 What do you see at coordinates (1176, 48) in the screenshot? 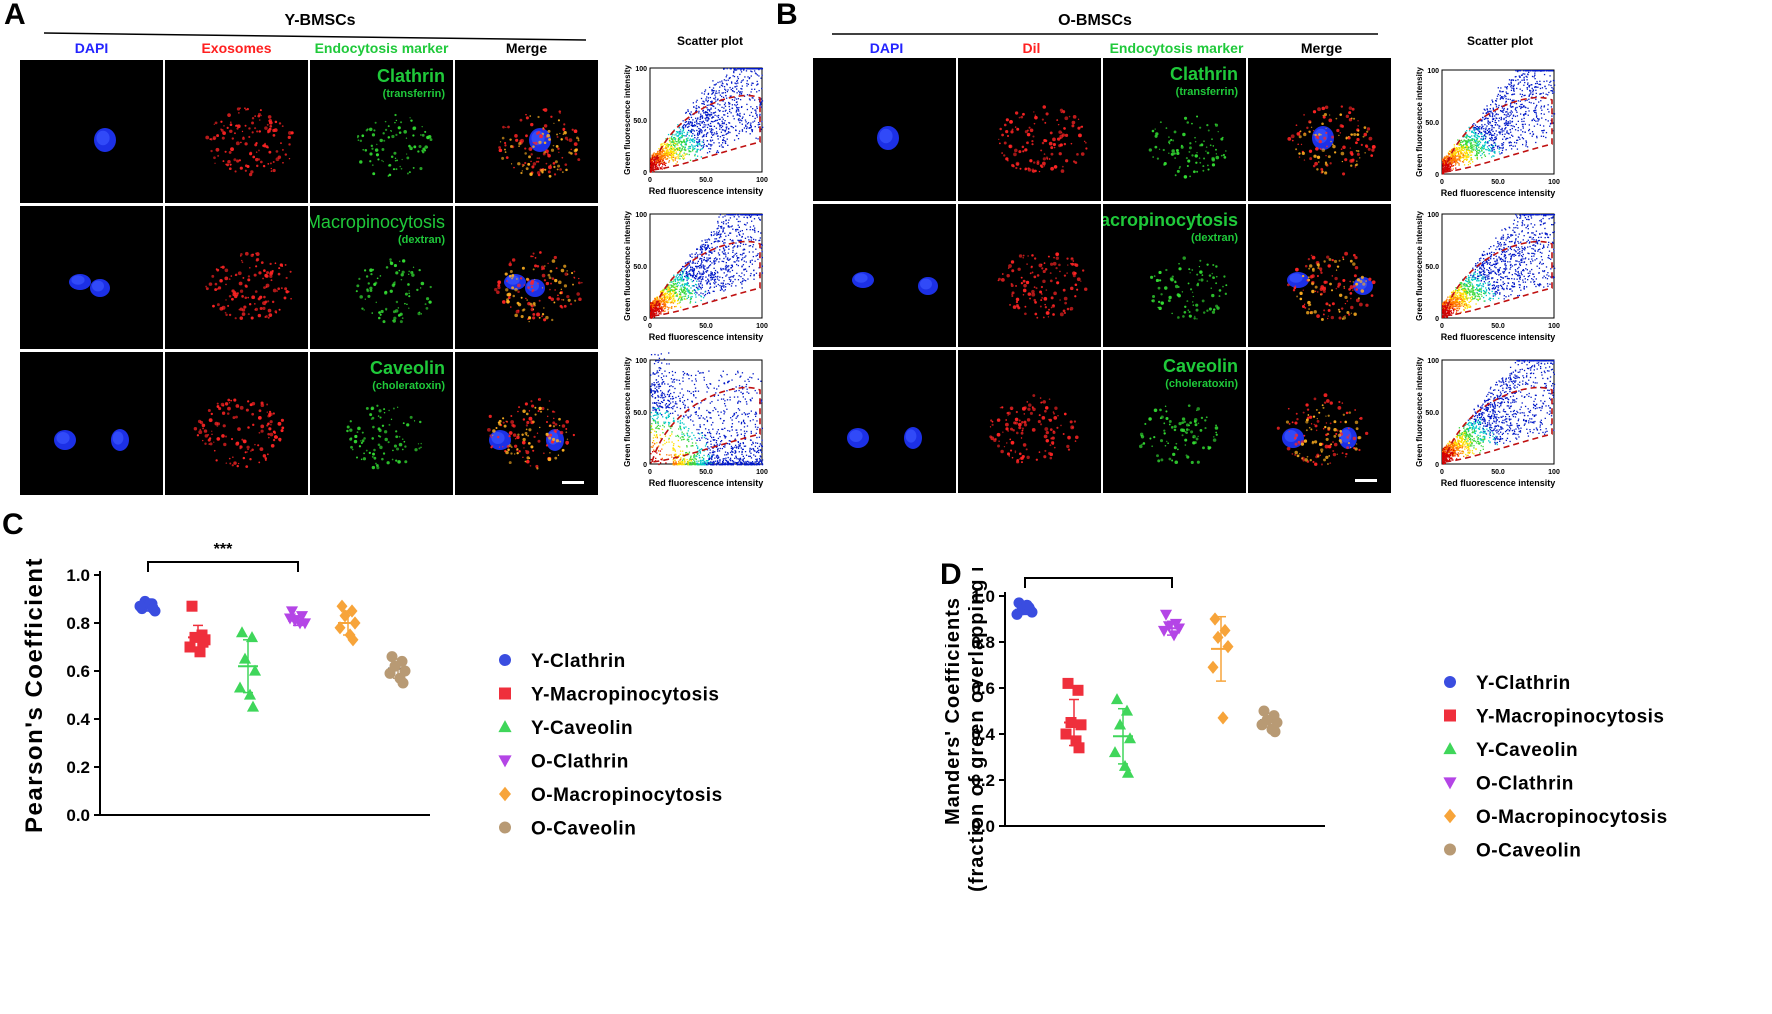
I see `column-label-endocytosis-b: Endocytosis marker` at bounding box center [1176, 48].